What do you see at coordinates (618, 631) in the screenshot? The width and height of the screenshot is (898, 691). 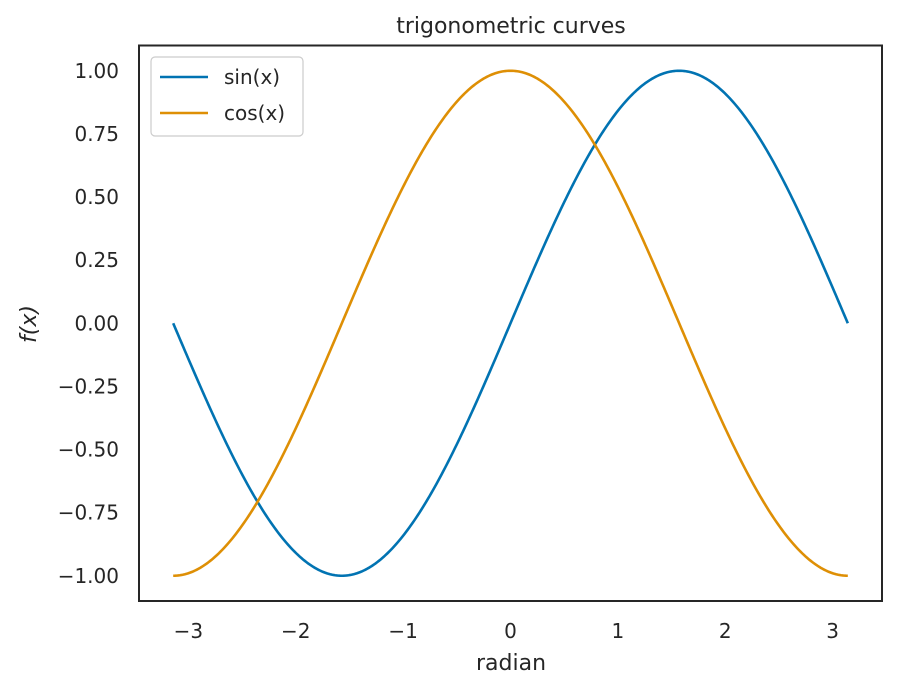 I see `x-tick-label: 1` at bounding box center [618, 631].